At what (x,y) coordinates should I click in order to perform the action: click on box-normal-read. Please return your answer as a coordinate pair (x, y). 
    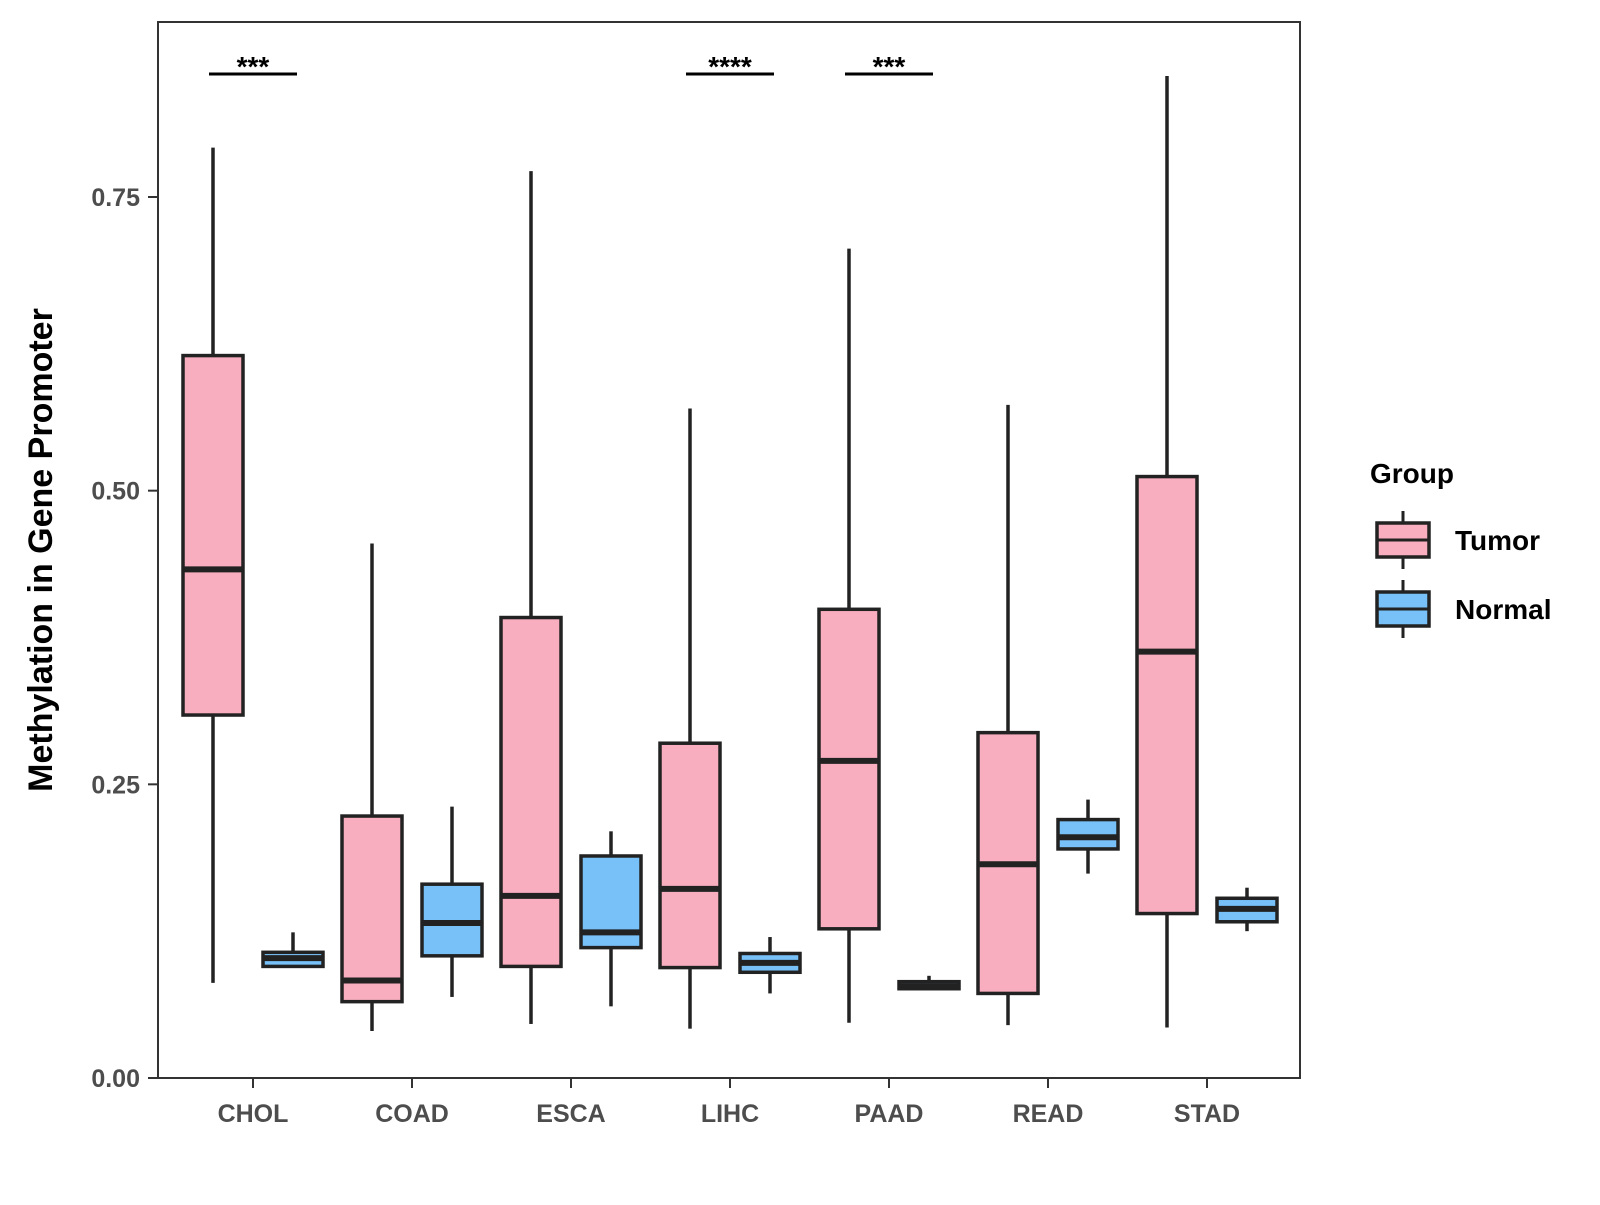
    Looking at the image, I should click on (1088, 836).